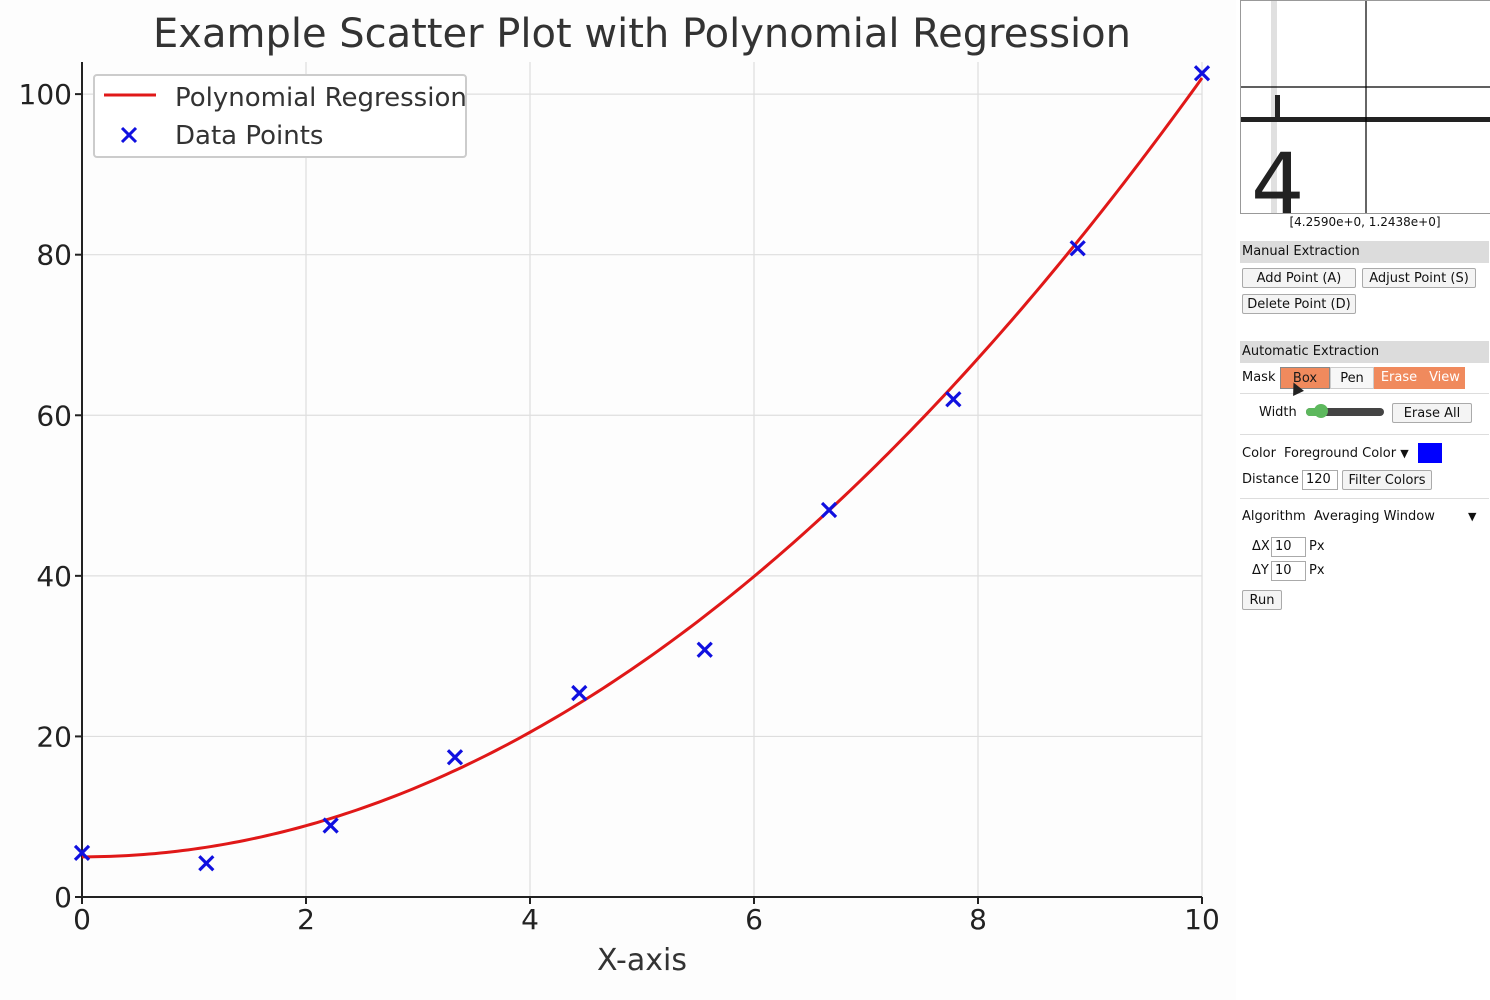  I want to click on dy-input: 10, so click(1288, 571).